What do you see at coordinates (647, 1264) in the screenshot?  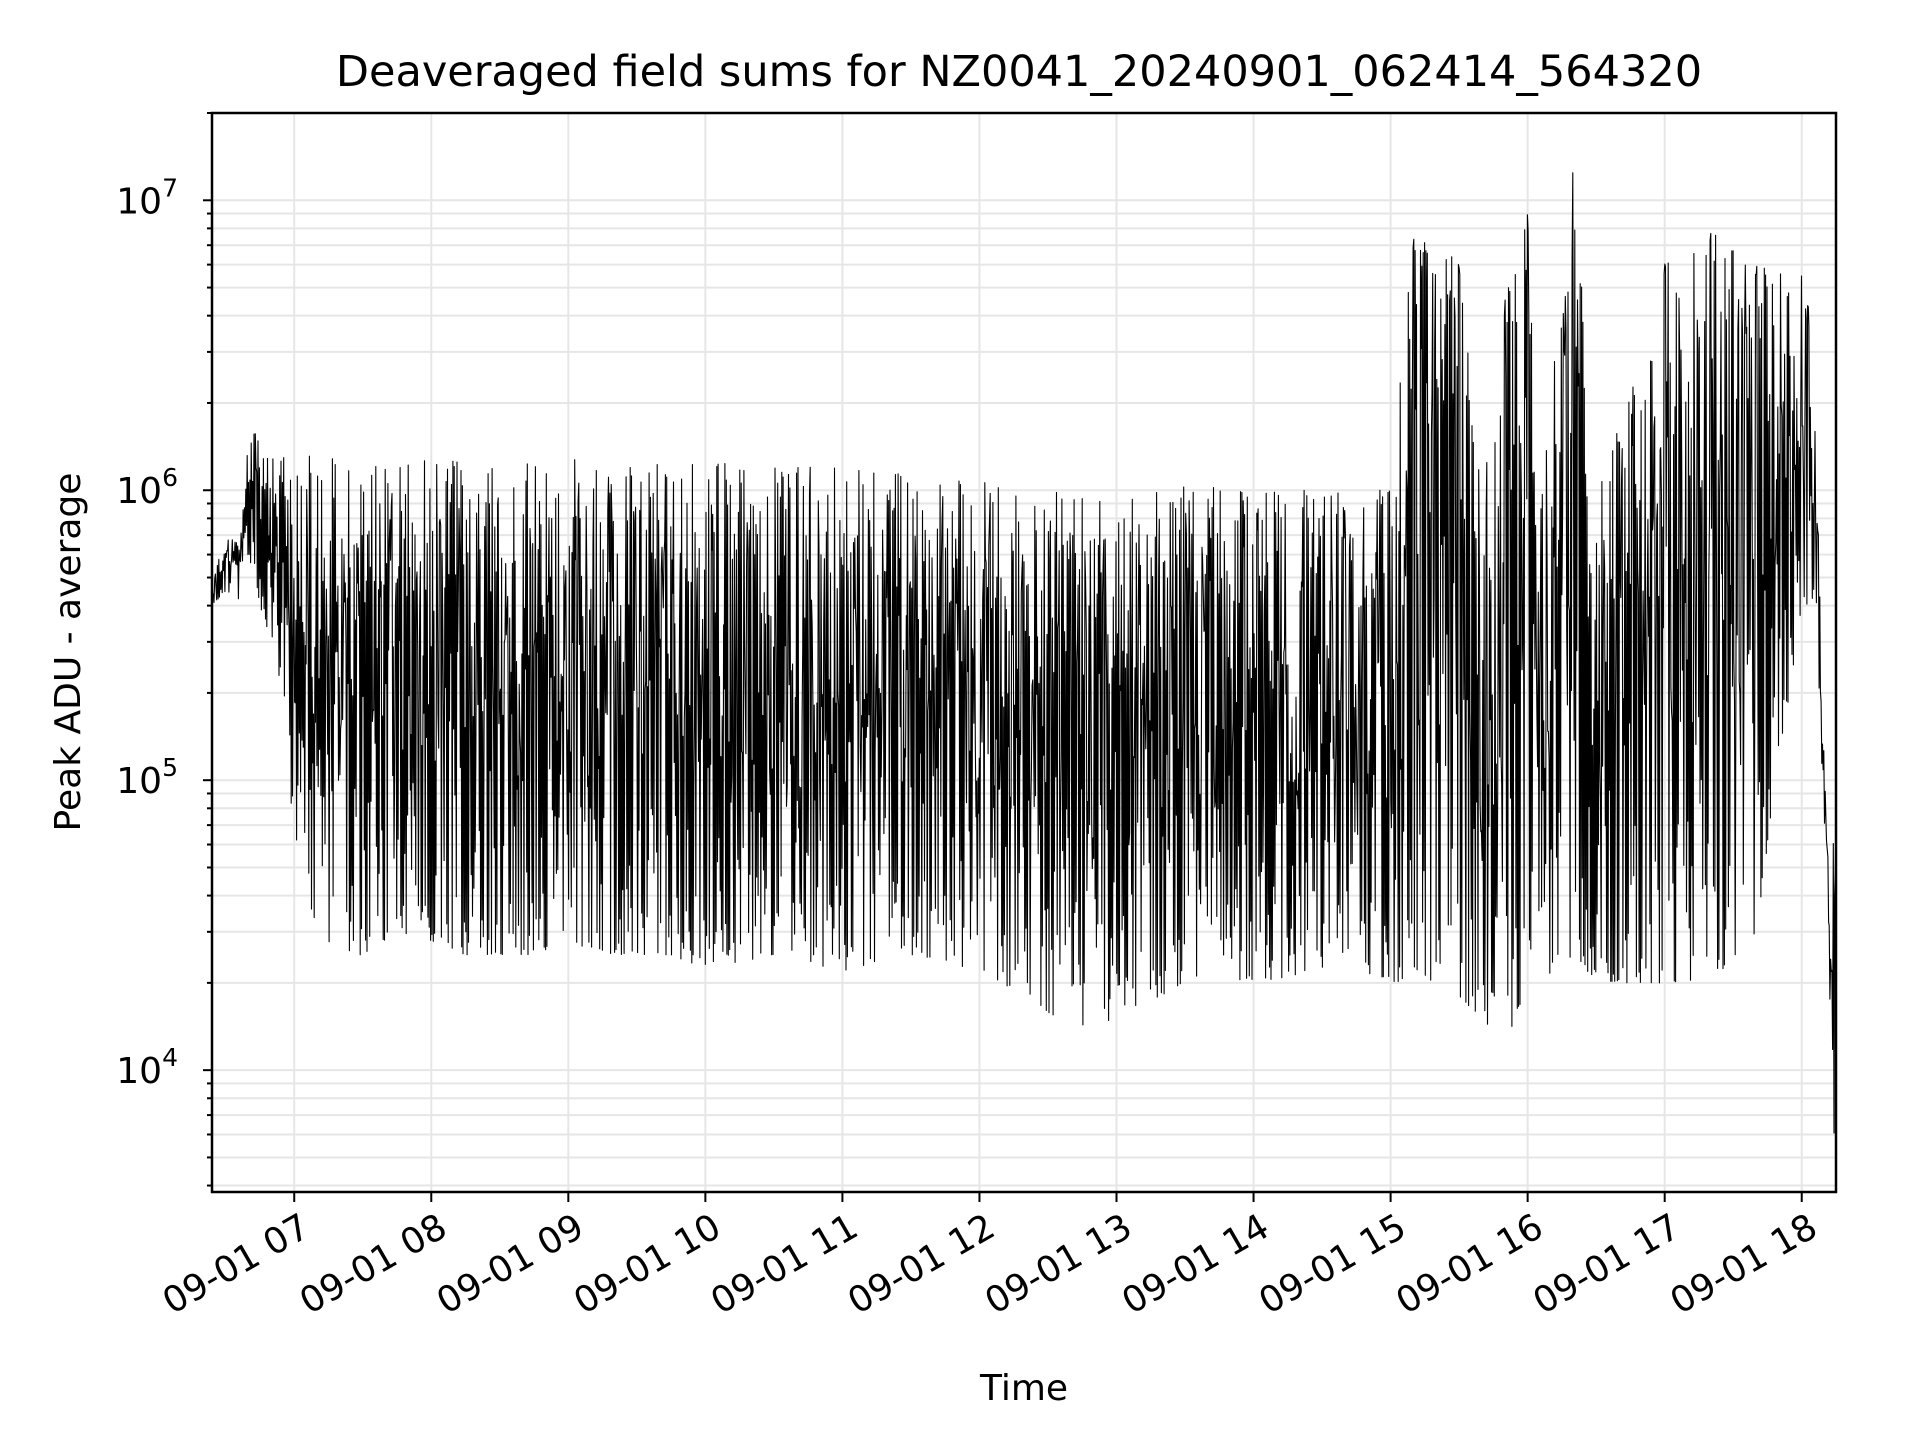 I see `x-tick-label: 09-01 10` at bounding box center [647, 1264].